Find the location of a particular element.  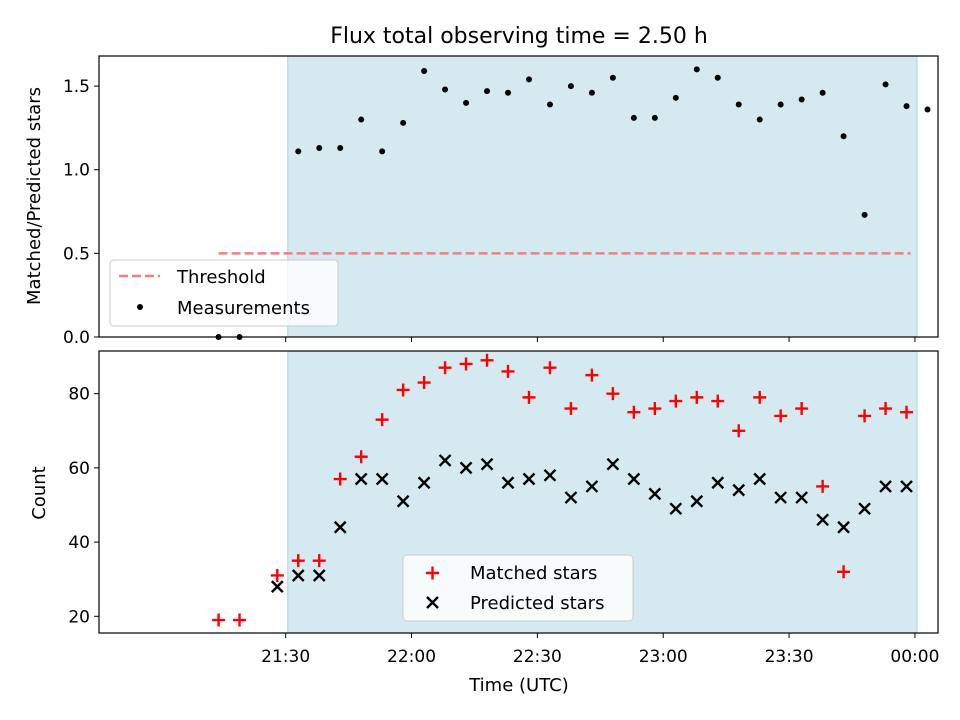

top-ytick-label: 1.5 is located at coordinates (76, 87).